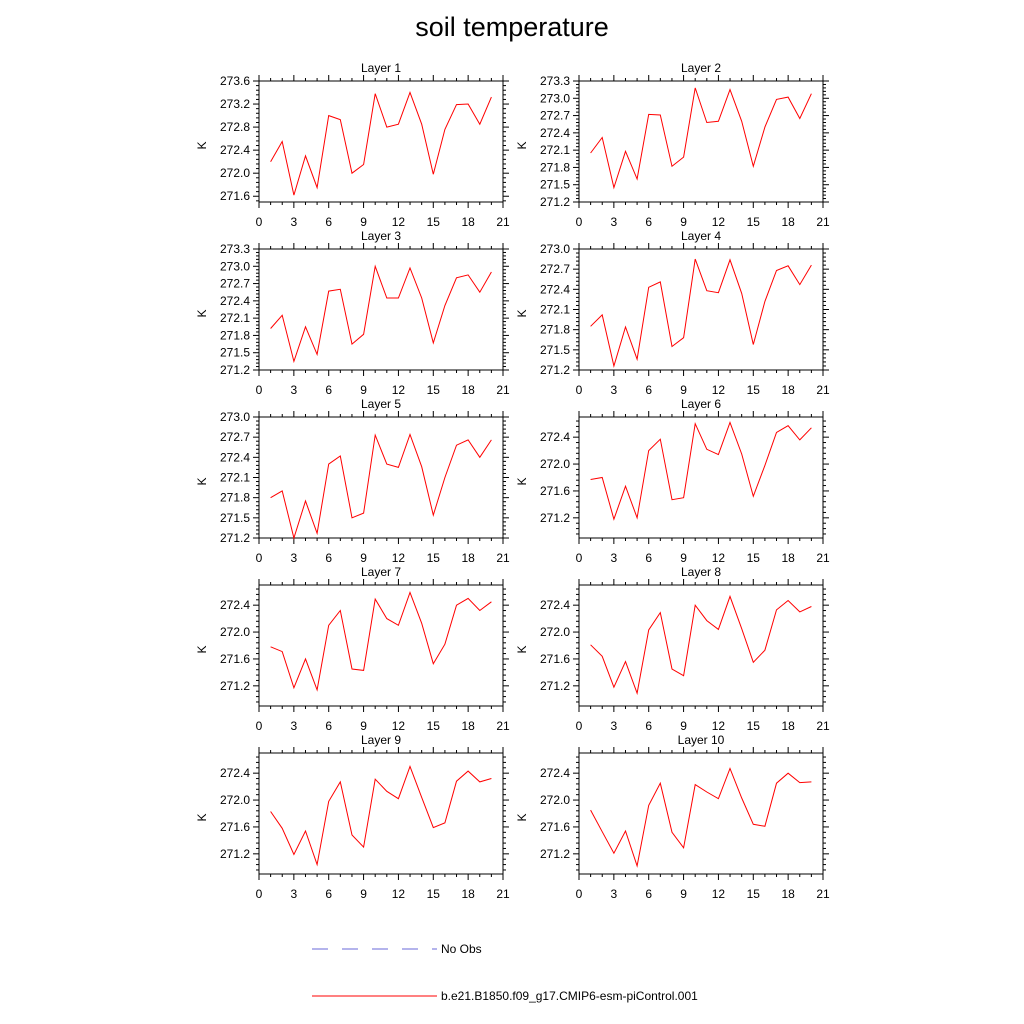  Describe the element at coordinates (381, 236) in the screenshot. I see `panel-title: Layer 3` at that location.